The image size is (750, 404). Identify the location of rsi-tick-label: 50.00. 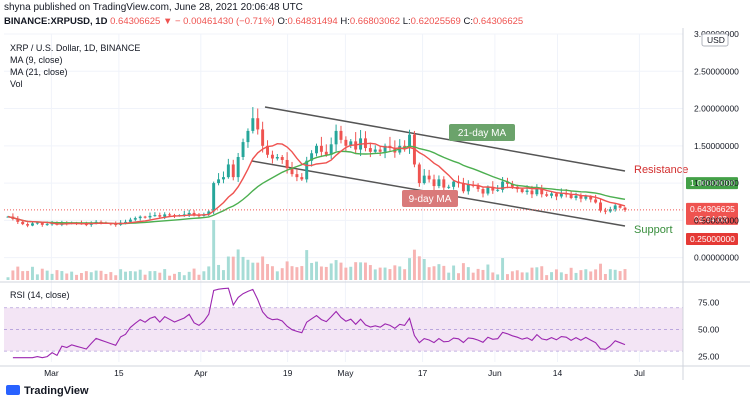
(709, 329).